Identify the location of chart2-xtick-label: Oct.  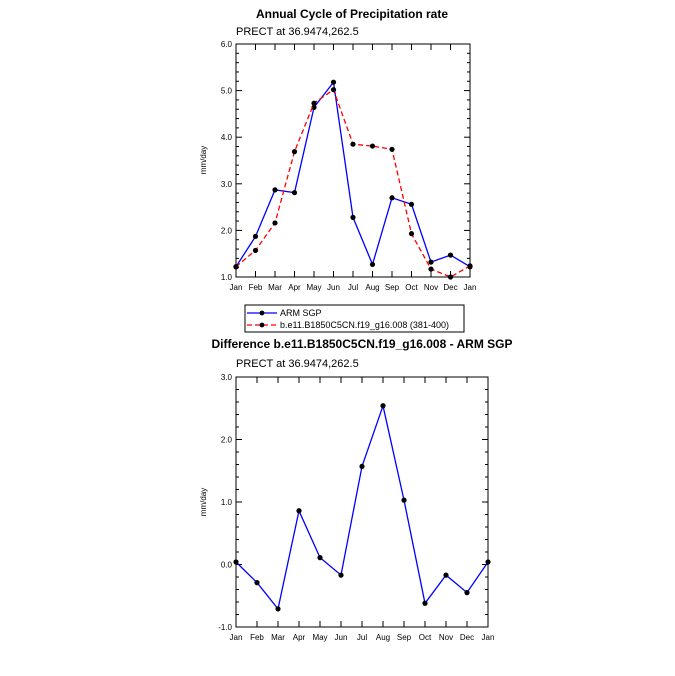
(425, 637).